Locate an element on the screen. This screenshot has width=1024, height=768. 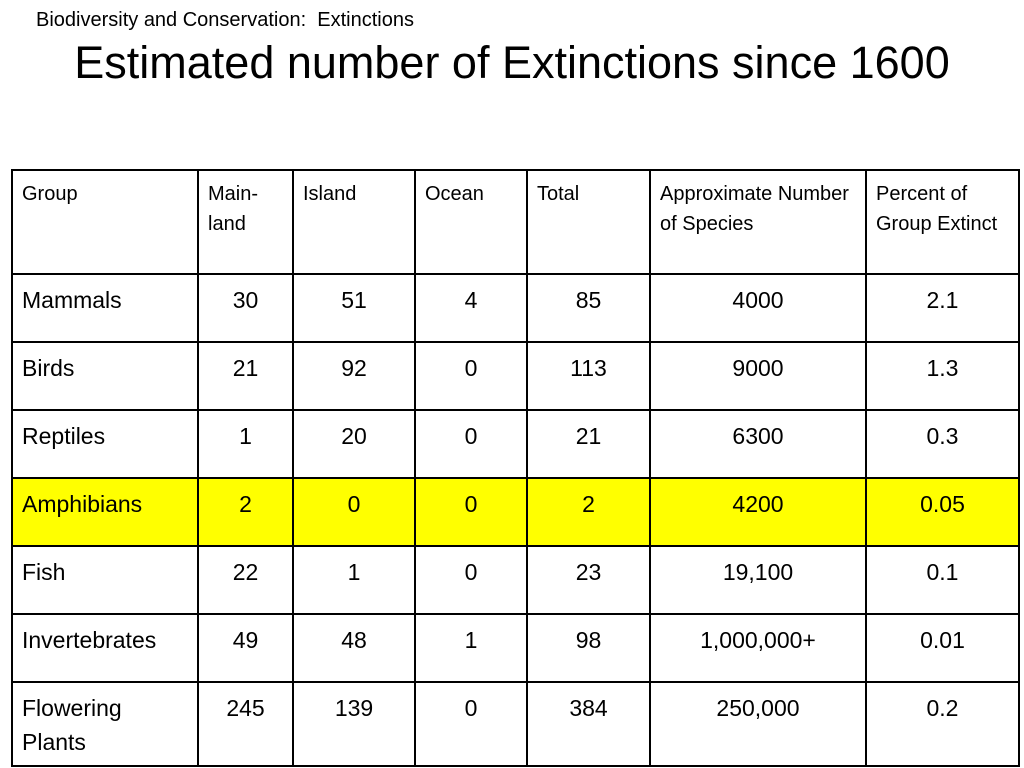
table-row: Reptiles 1 20 0 21 6300 0.3 is located at coordinates (515, 444).